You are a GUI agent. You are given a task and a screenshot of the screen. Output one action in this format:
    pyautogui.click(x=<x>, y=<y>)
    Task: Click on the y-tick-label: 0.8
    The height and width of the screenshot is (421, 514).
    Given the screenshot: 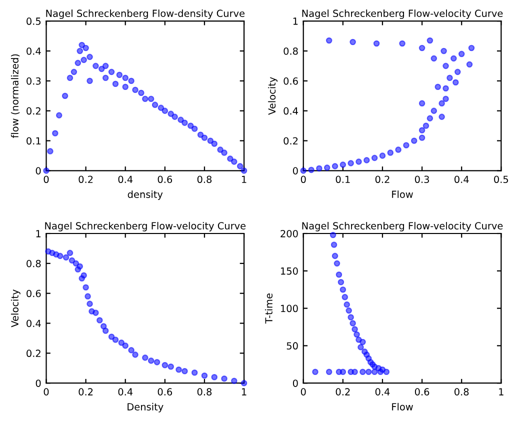 What is the action you would take?
    pyautogui.click(x=33, y=264)
    